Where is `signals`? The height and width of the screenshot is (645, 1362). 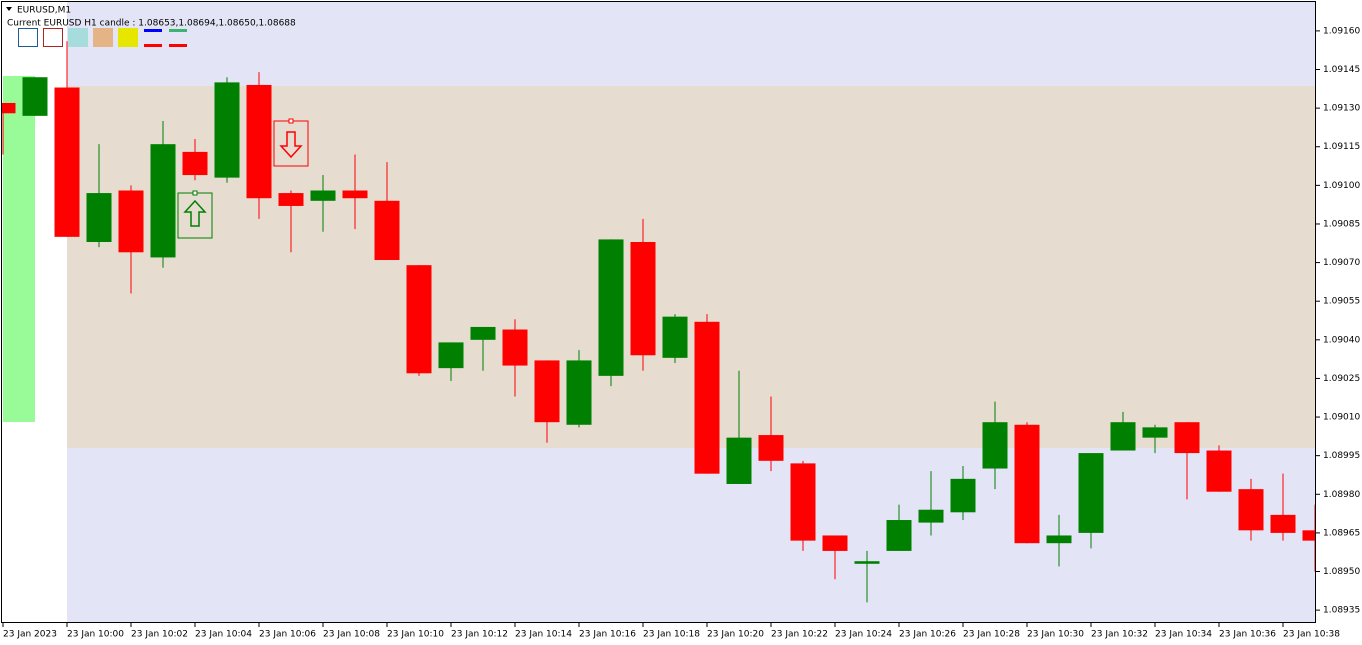
signals is located at coordinates (243, 178).